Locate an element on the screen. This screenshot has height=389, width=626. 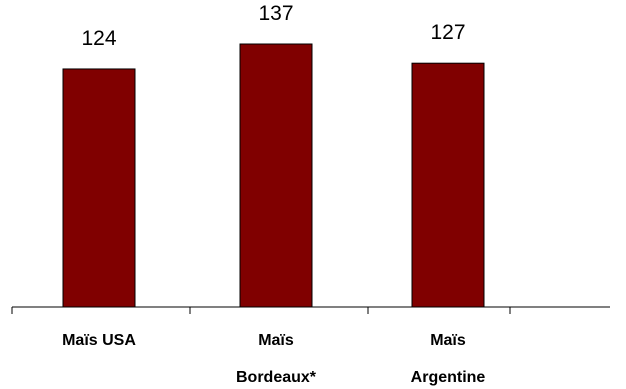
category-label-1-line-1: Maïs USA is located at coordinates (99, 340).